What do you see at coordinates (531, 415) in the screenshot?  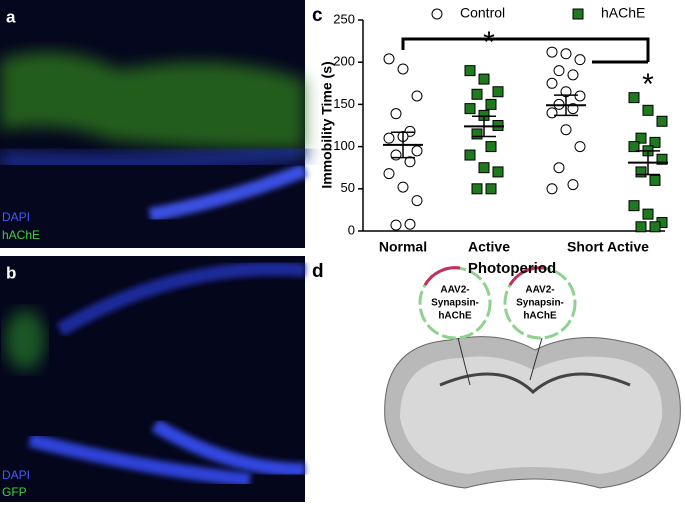 I see `brain-section` at bounding box center [531, 415].